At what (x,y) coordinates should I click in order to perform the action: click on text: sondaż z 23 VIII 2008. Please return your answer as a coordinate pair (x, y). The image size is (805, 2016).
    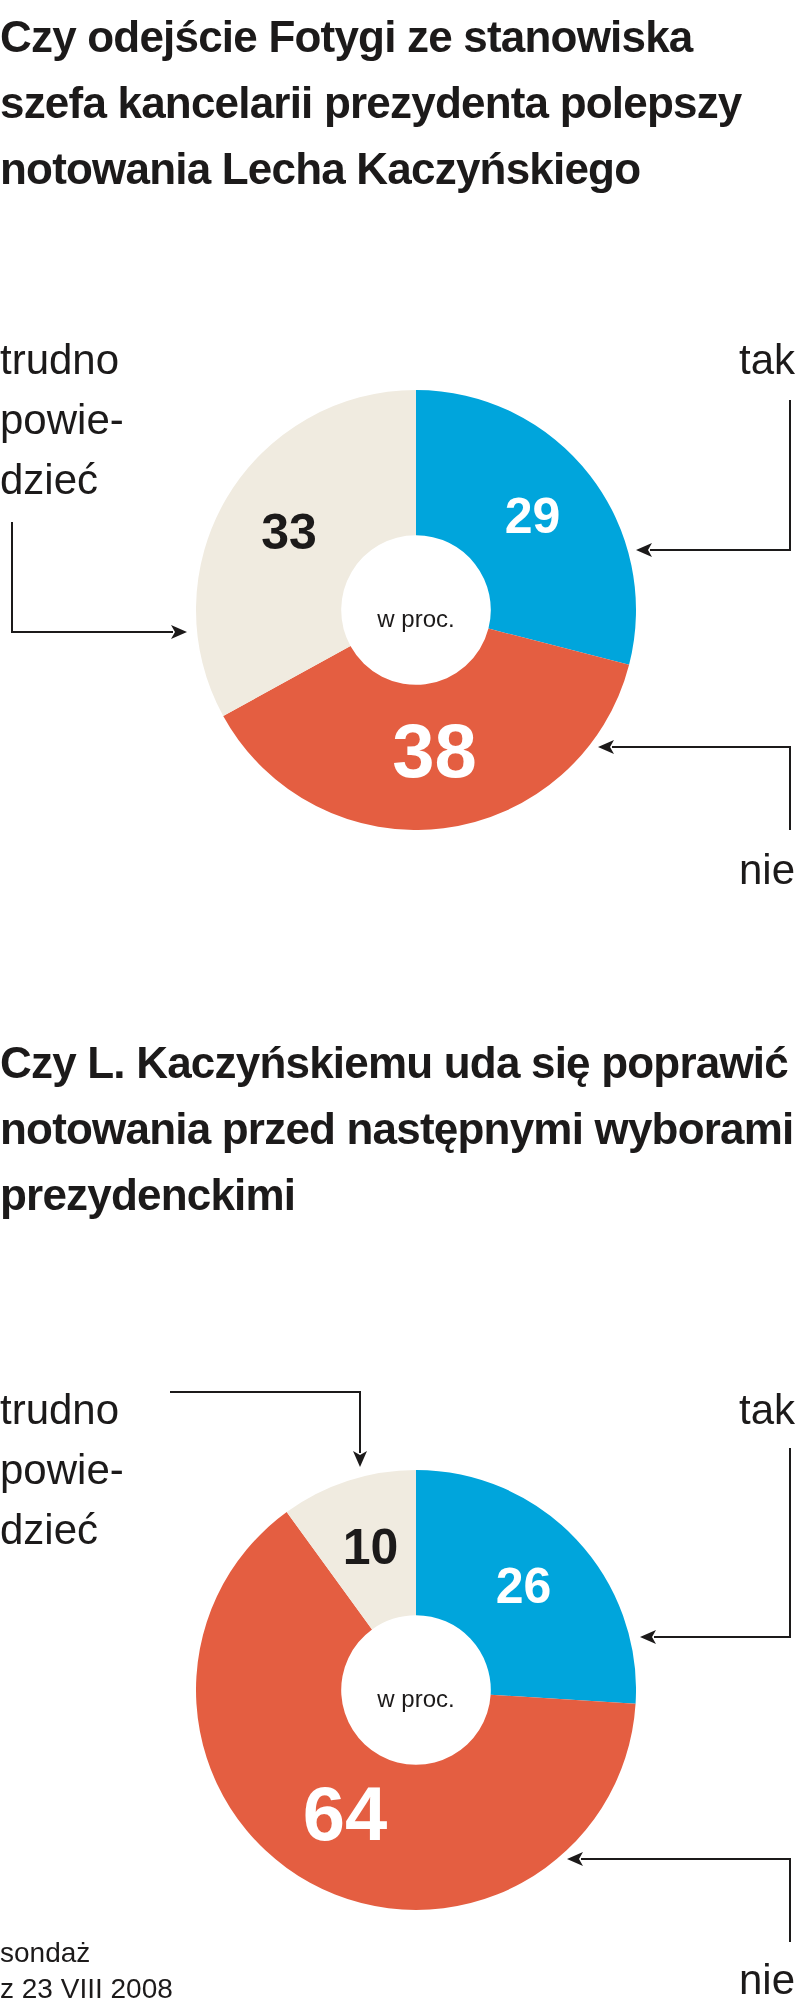
    Looking at the image, I should click on (86, 1971).